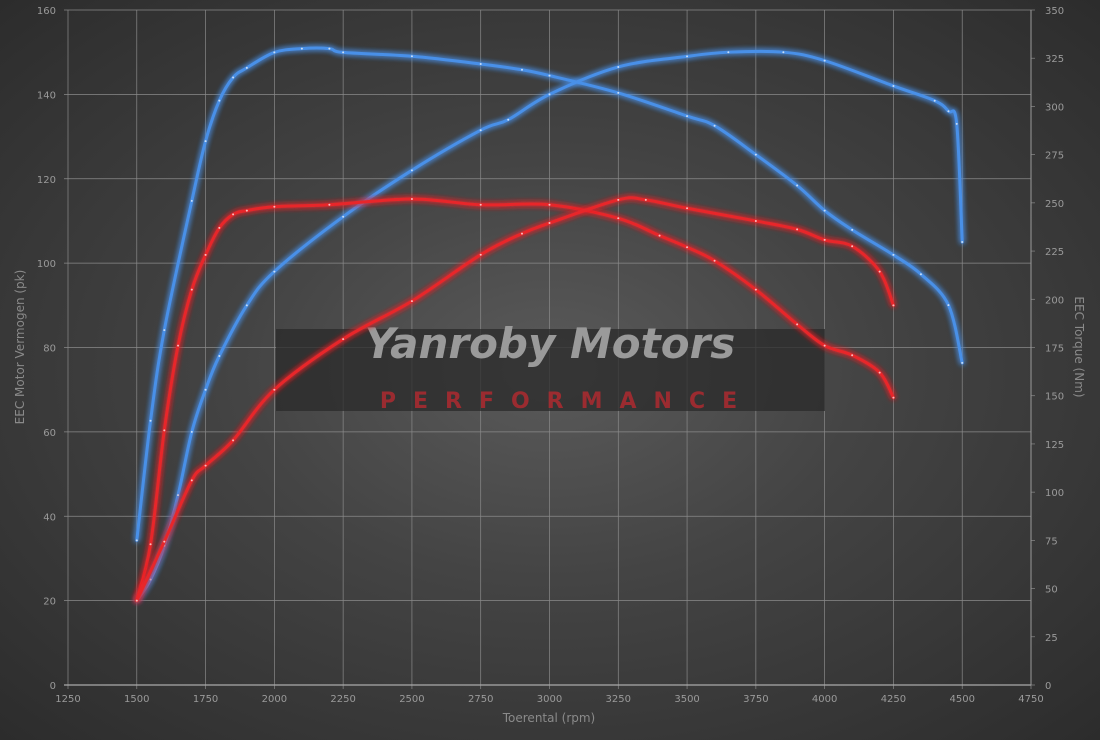  I want to click on x-tick-label: 2000, so click(274, 699).